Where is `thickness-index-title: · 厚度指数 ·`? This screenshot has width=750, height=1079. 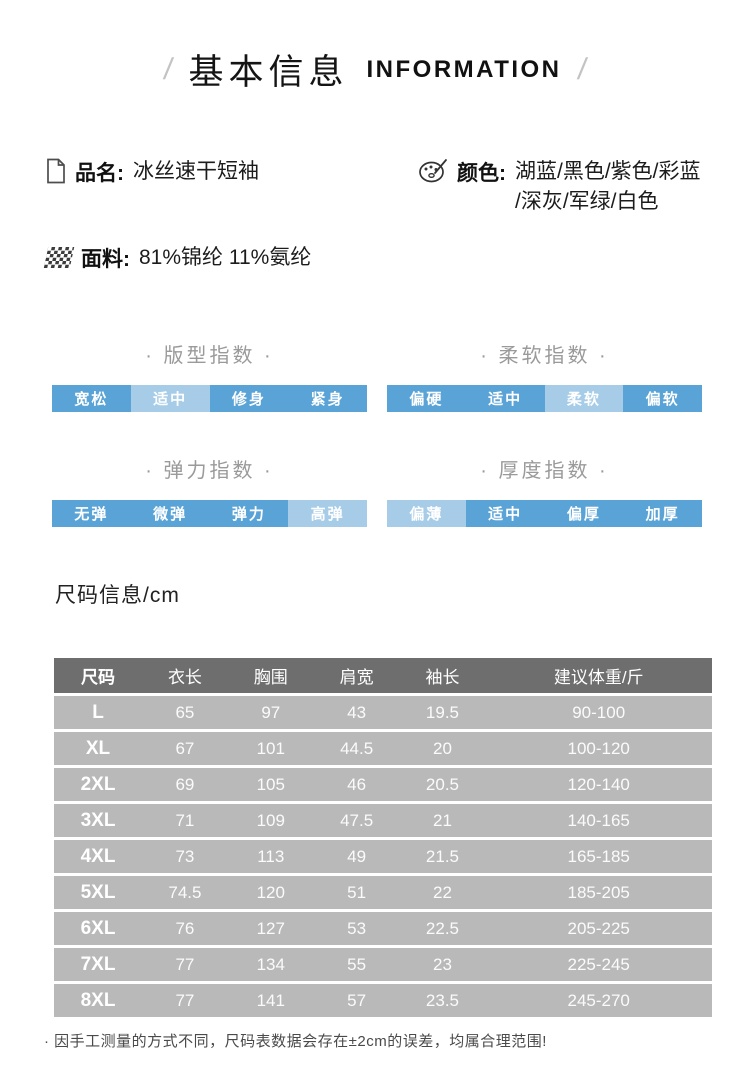
thickness-index-title: · 厚度指数 · is located at coordinates (544, 471).